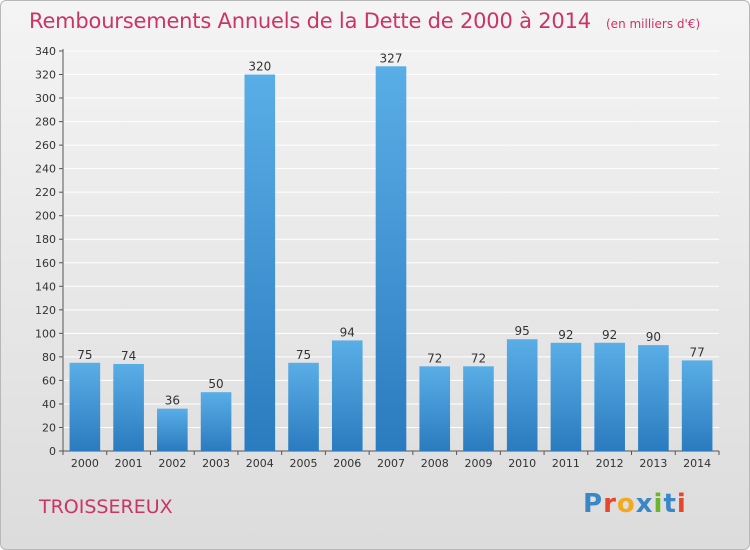 This screenshot has height=550, width=750. Describe the element at coordinates (304, 463) in the screenshot. I see `x-tick-label: 2005` at that location.